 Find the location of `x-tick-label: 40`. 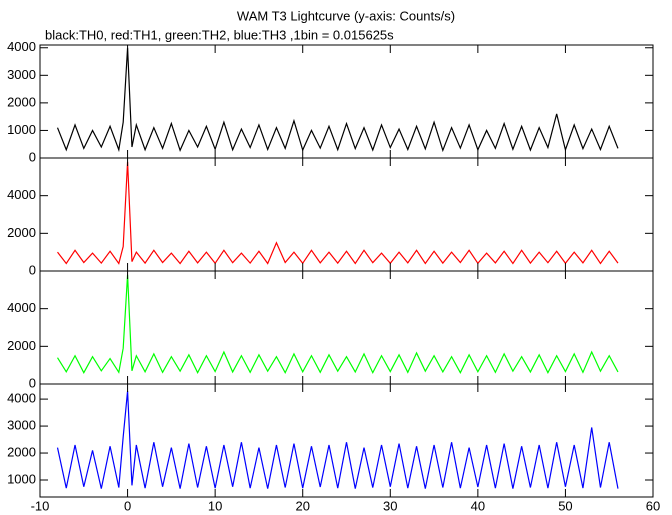

x-tick-label: 40 is located at coordinates (478, 505).